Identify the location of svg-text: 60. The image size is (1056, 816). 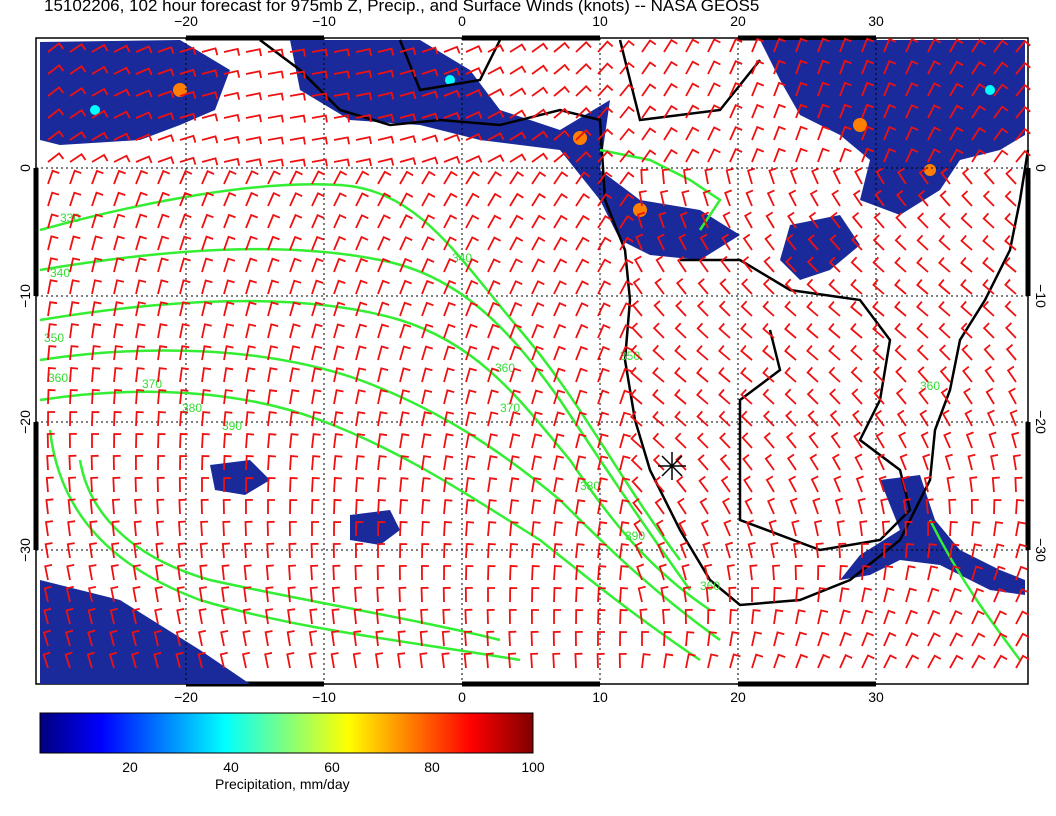
(332, 767).